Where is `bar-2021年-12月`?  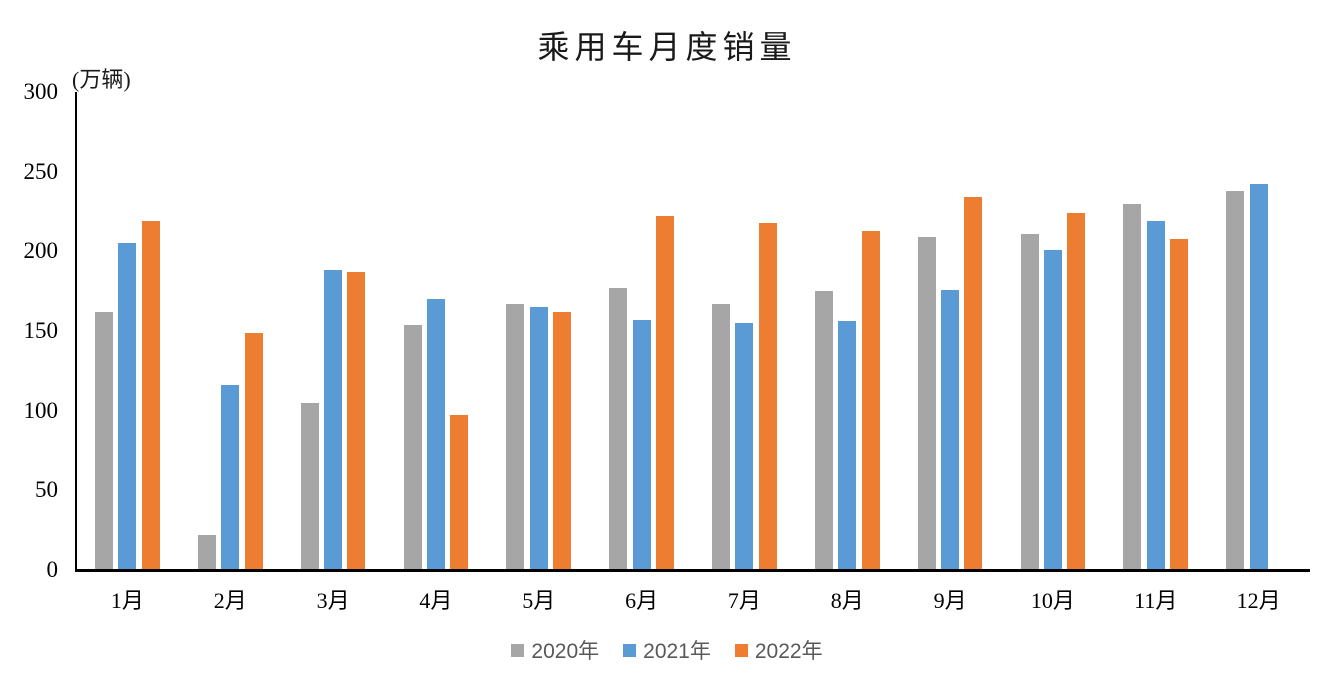 bar-2021年-12月 is located at coordinates (1258, 377).